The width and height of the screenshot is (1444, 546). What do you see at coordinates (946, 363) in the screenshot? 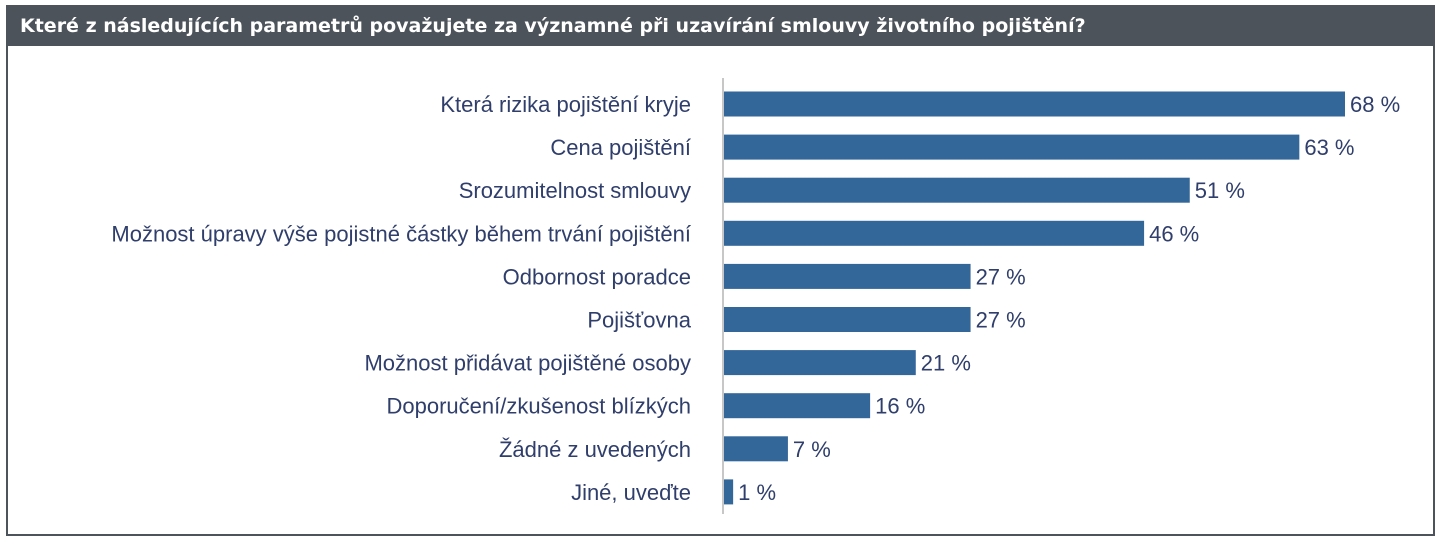
I see `value-label: 21 %` at bounding box center [946, 363].